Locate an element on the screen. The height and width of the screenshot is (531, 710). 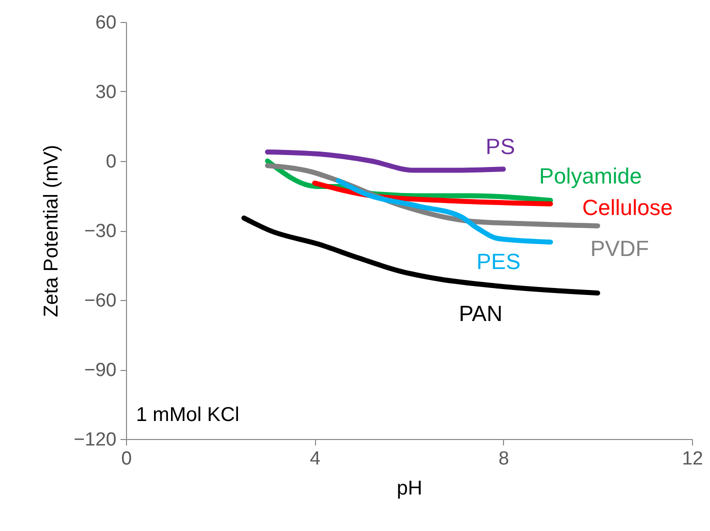
y-tick-label: −120 is located at coordinates (95, 440).